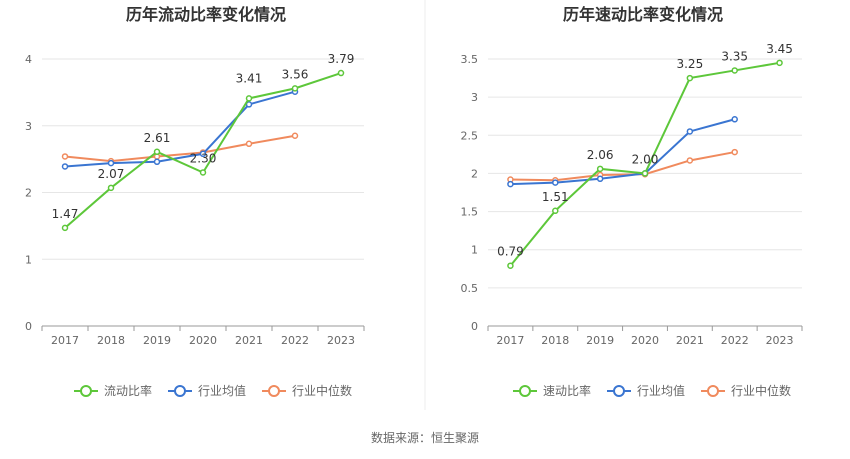 Image resolution: width=850 pixels, height=459 pixels. Describe the element at coordinates (689, 64) in the screenshot. I see `data-label: 3.25` at that location.